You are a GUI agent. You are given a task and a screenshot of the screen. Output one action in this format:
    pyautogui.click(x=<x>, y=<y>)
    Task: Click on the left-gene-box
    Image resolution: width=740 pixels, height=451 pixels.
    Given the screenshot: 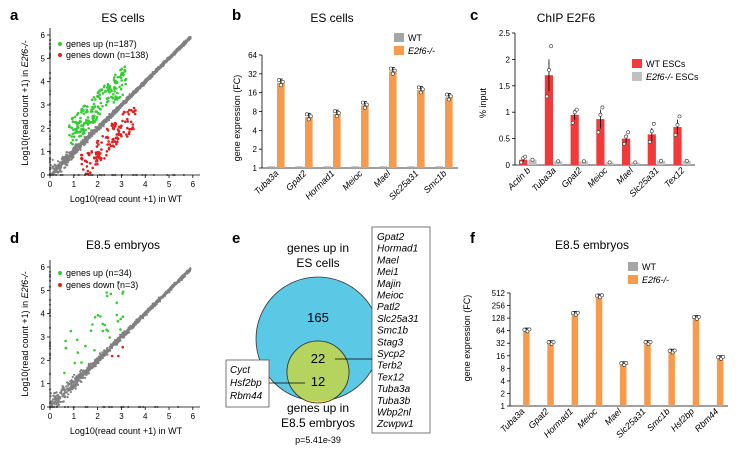 What is the action you would take?
    pyautogui.click(x=247, y=383)
    